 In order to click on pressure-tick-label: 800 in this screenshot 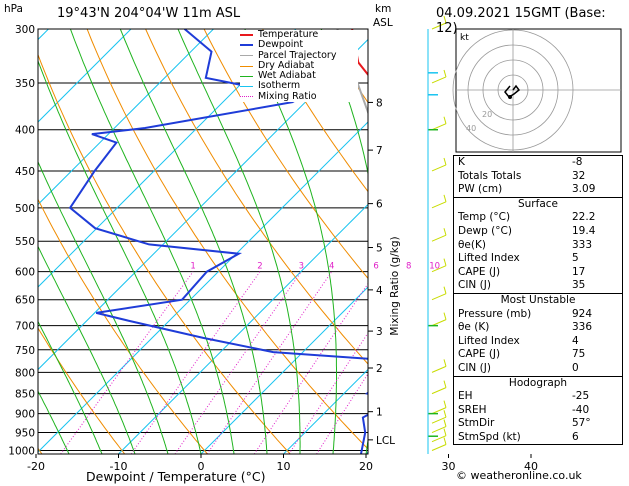, I will do `click(25, 373)`.